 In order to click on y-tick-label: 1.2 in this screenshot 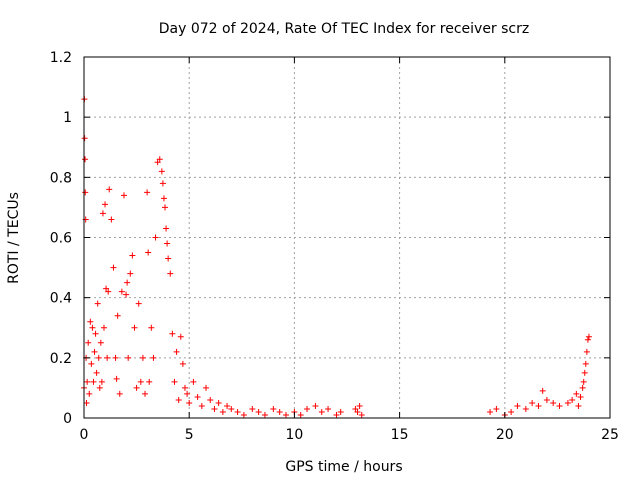, I will do `click(61, 58)`.